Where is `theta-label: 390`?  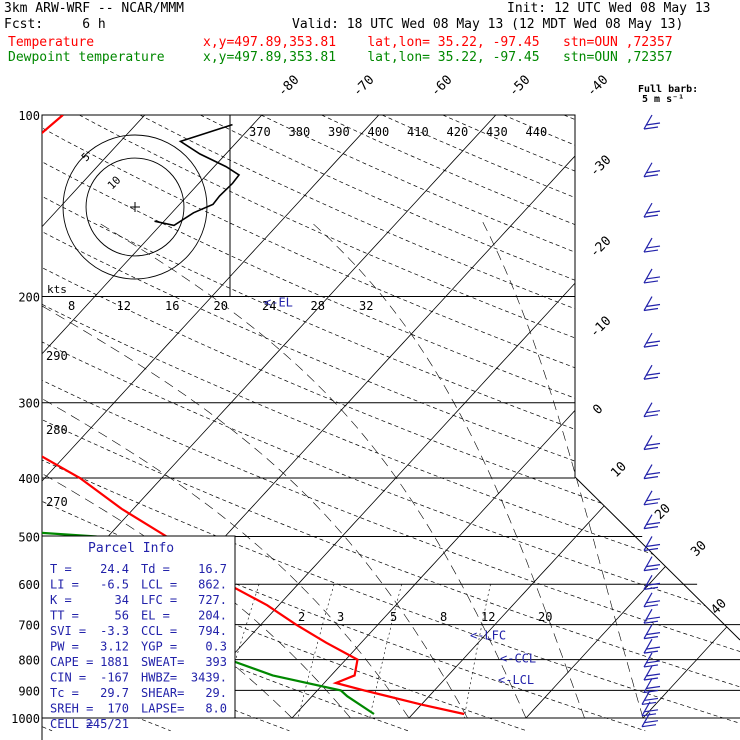
theta-label: 390 is located at coordinates (339, 132).